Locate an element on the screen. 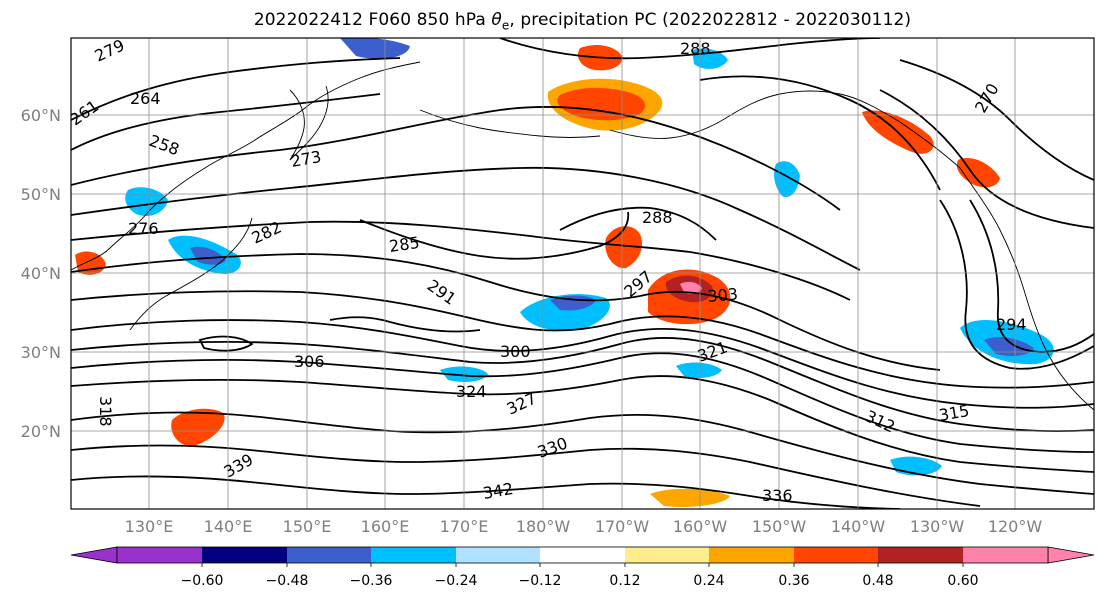  latitude-labels: 60°N 50°N 40°N 30°N 20°N is located at coordinates (41, 273).